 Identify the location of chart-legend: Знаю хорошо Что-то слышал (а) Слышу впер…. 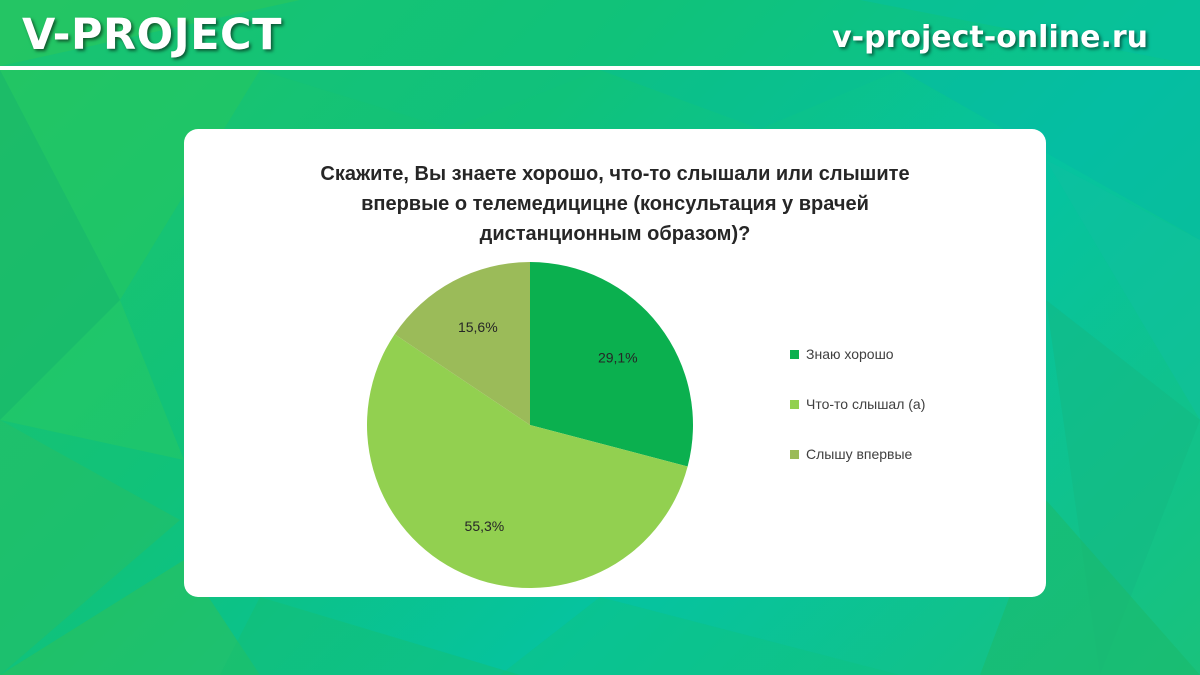
(857, 412).